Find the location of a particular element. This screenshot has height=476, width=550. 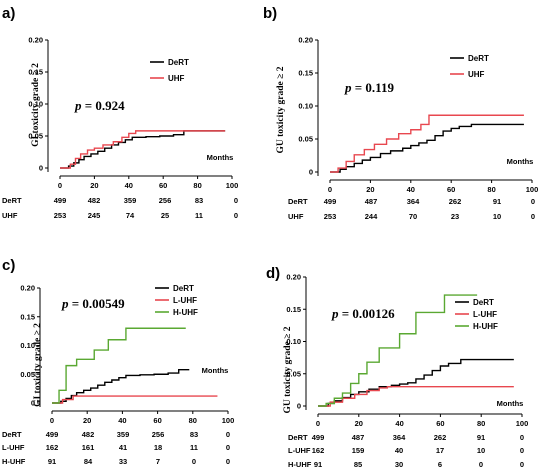

legend-label: H-UHF is located at coordinates (185, 312).